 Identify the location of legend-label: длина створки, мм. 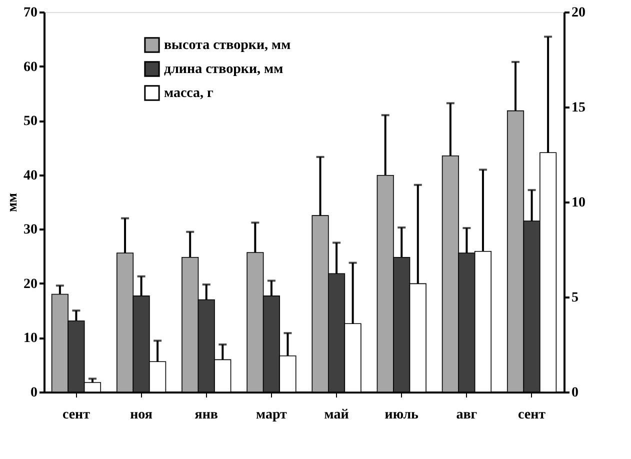
(224, 69).